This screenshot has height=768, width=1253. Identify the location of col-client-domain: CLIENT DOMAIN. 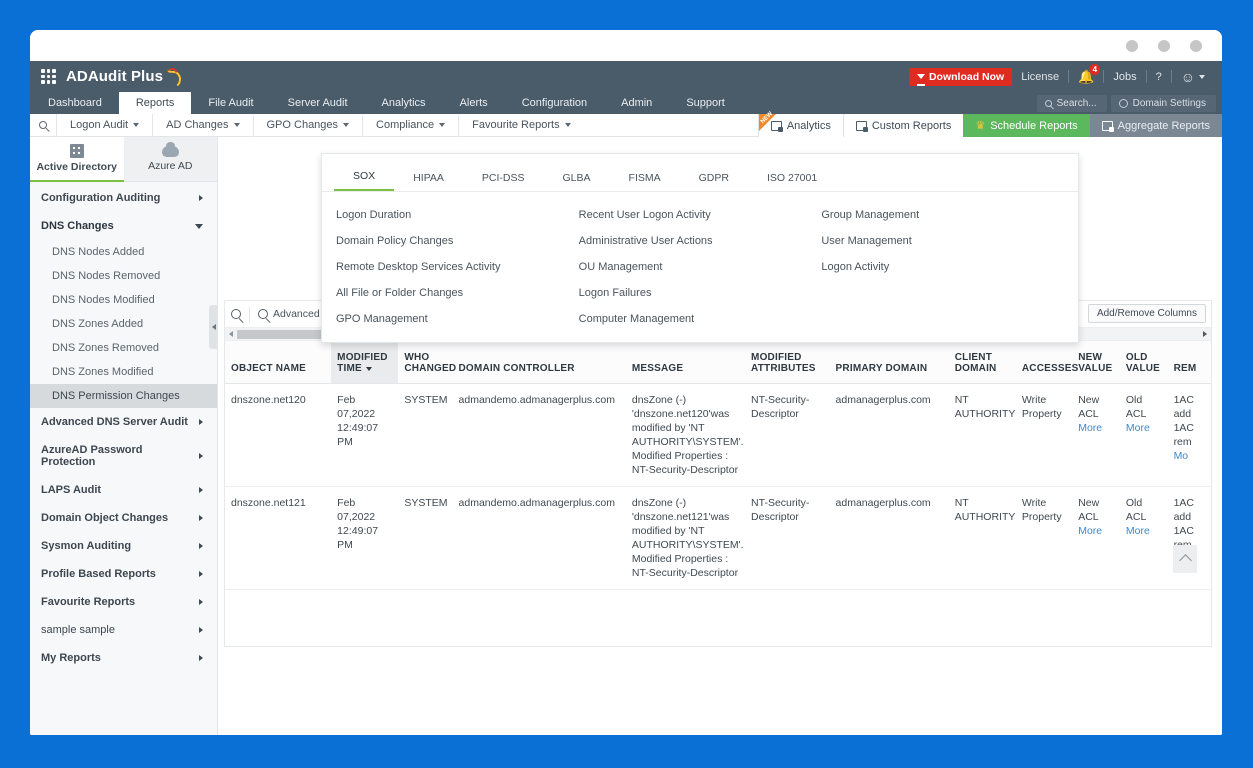
(982, 362).